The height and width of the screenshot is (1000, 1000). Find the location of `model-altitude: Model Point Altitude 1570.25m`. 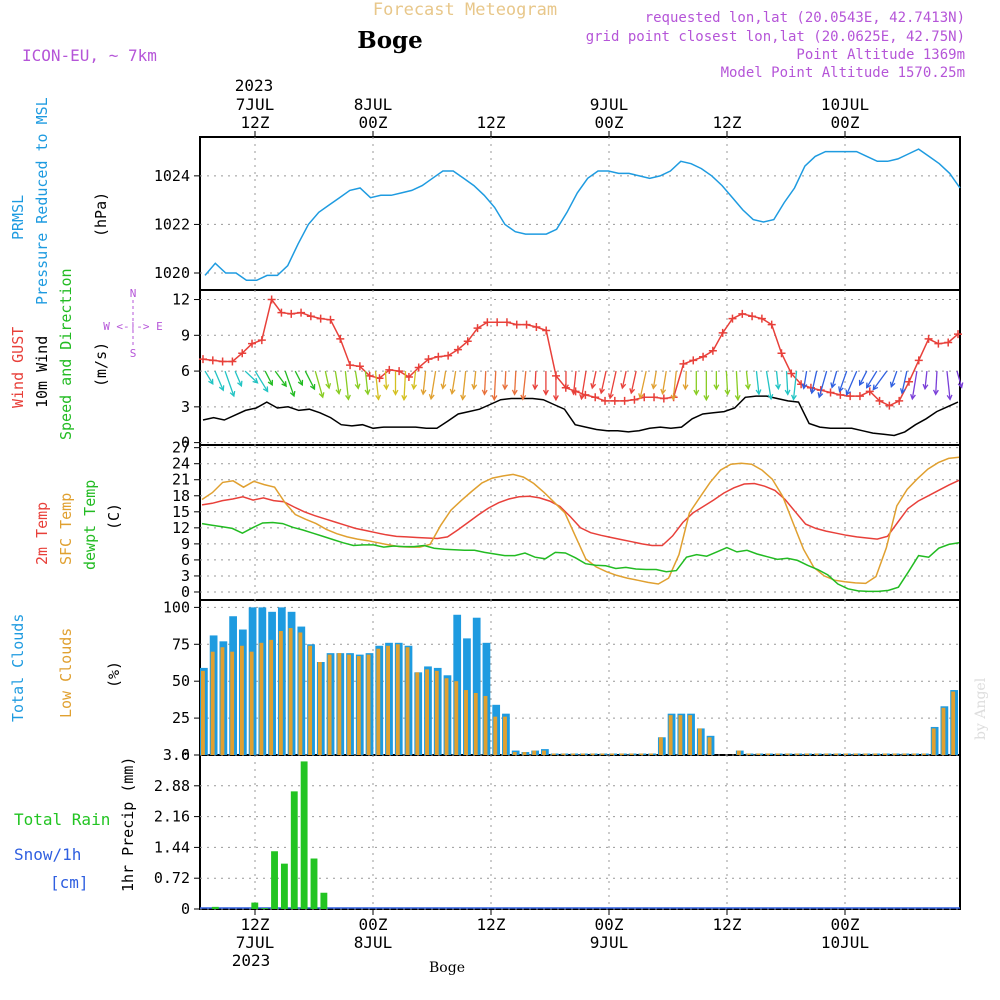

model-altitude: Model Point Altitude 1570.25m is located at coordinates (843, 73).